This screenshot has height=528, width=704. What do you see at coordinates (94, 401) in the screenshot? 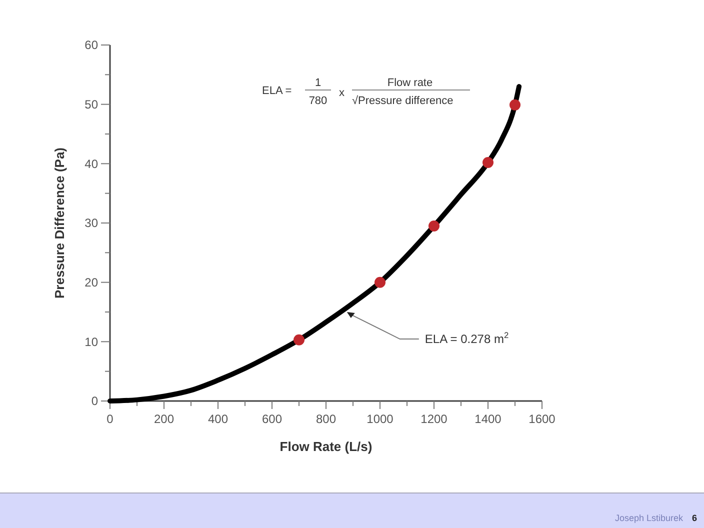
I see `y-tick-label: 0` at bounding box center [94, 401].